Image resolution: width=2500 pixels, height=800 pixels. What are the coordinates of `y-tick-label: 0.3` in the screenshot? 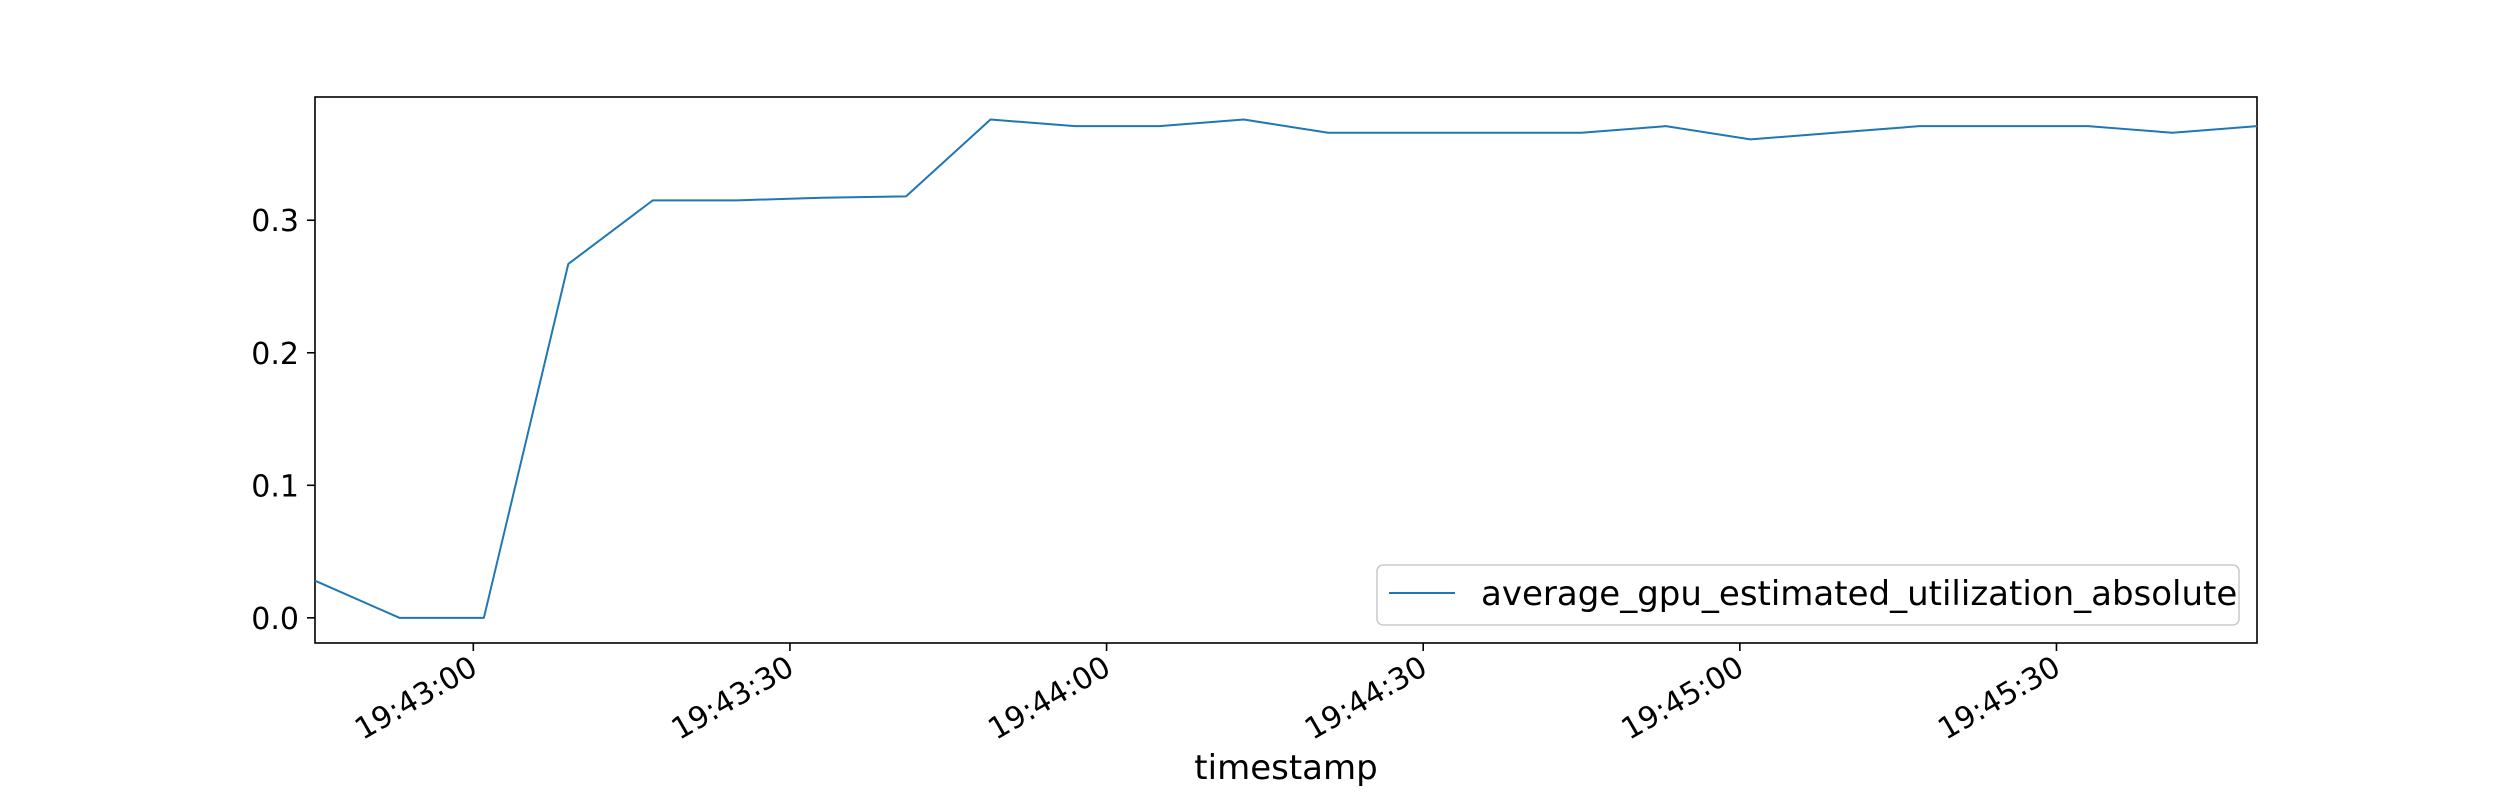 It's located at (275, 221).